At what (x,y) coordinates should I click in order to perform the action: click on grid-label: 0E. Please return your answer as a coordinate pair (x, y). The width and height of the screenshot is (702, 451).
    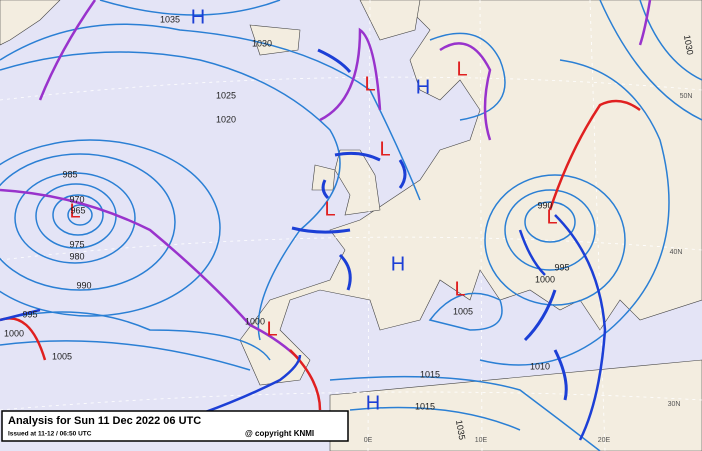
    Looking at the image, I should click on (368, 440).